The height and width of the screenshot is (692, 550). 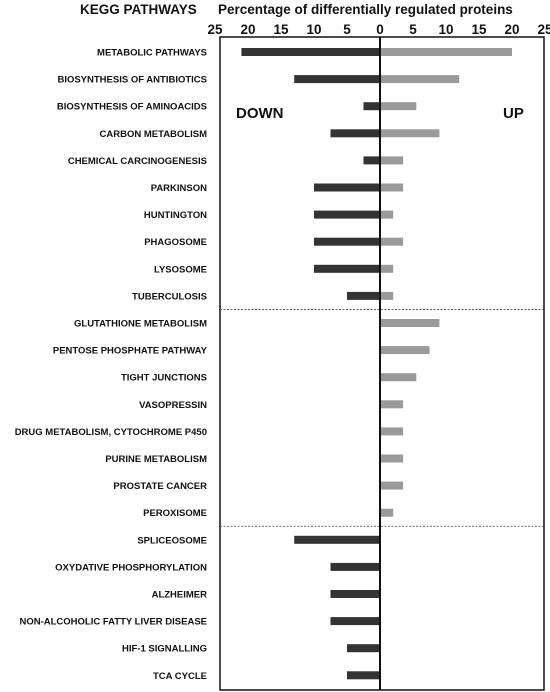 What do you see at coordinates (138, 9) in the screenshot?
I see `categories-heading: KEGG PATHWAYS` at bounding box center [138, 9].